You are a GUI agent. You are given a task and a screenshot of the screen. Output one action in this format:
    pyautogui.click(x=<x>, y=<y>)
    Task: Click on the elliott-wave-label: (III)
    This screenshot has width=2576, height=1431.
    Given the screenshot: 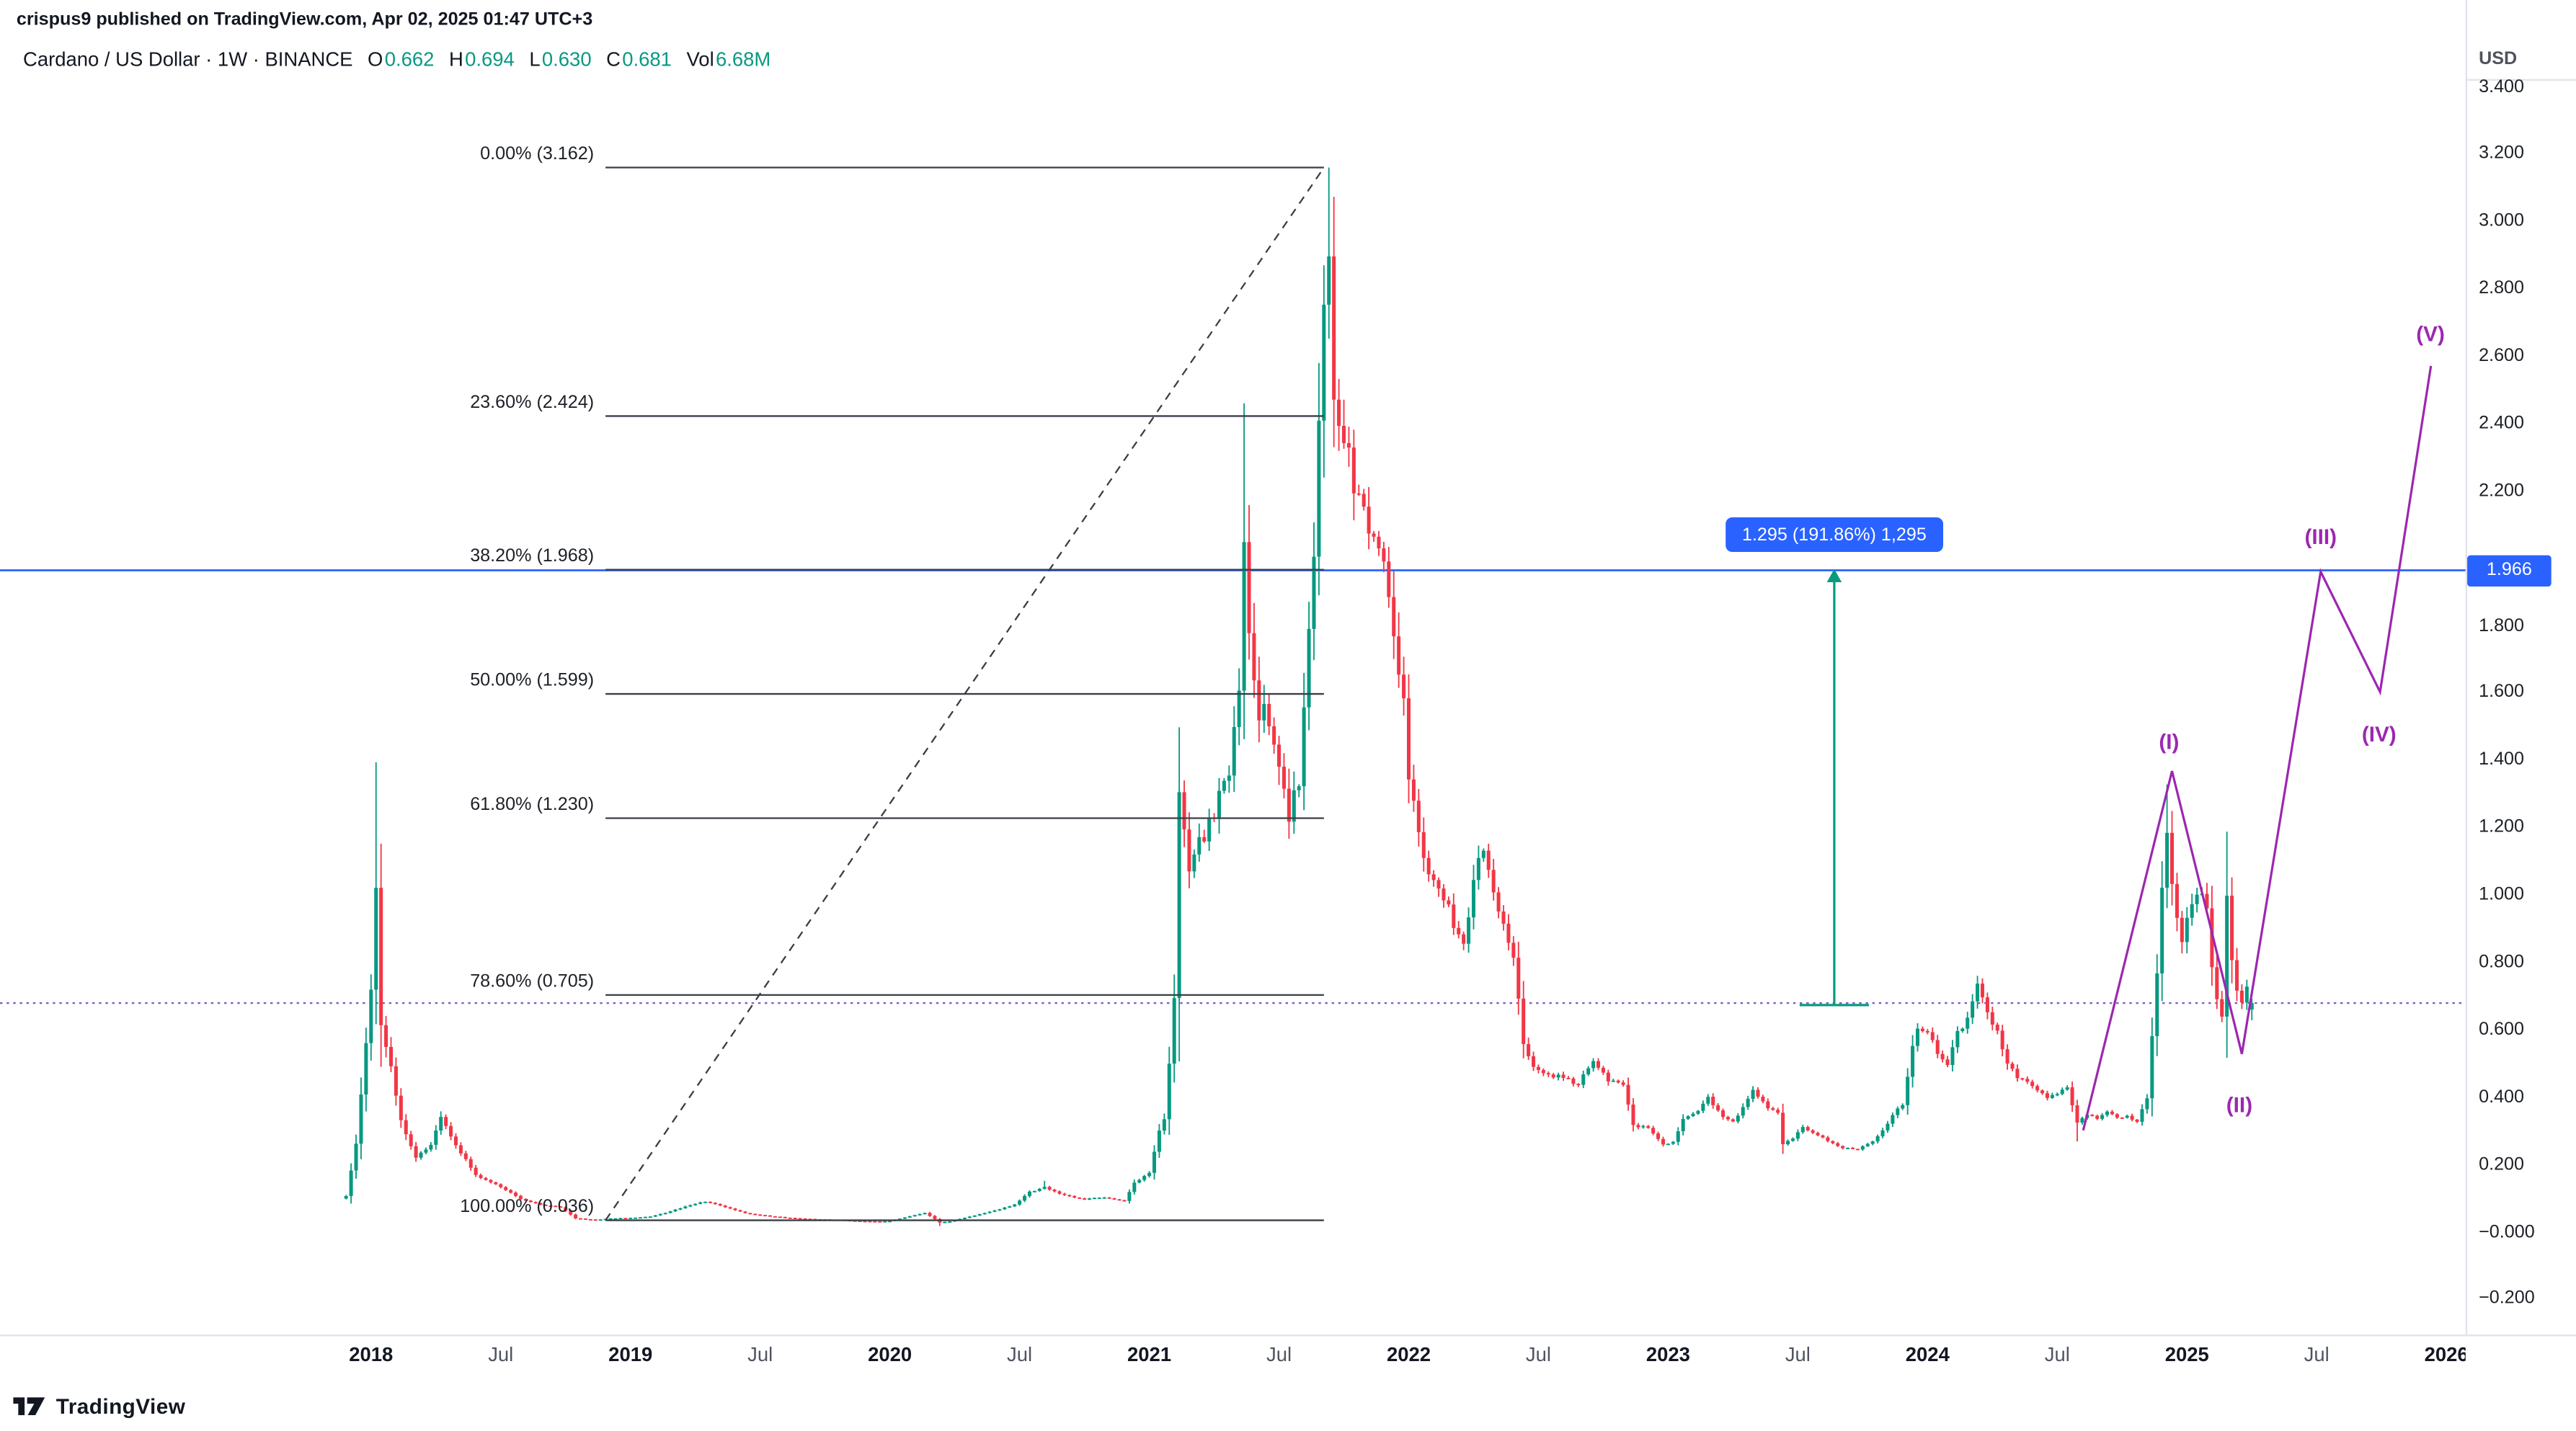 What is the action you would take?
    pyautogui.click(x=2320, y=537)
    